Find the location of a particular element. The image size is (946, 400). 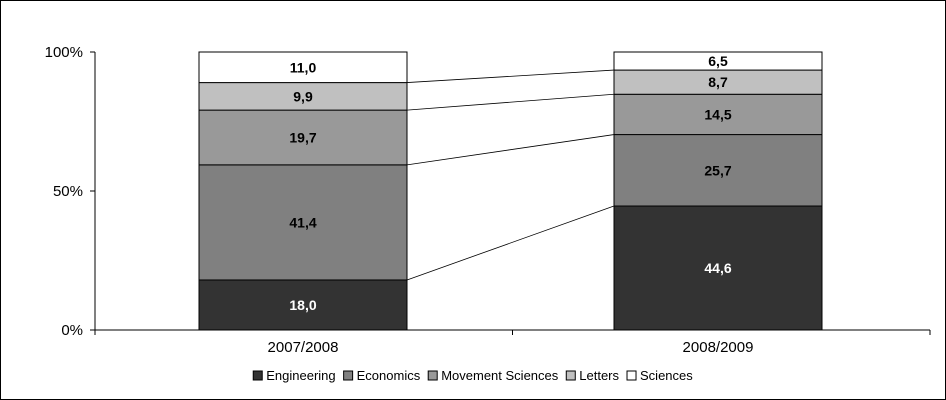

data-label: 8,7 is located at coordinates (718, 82).